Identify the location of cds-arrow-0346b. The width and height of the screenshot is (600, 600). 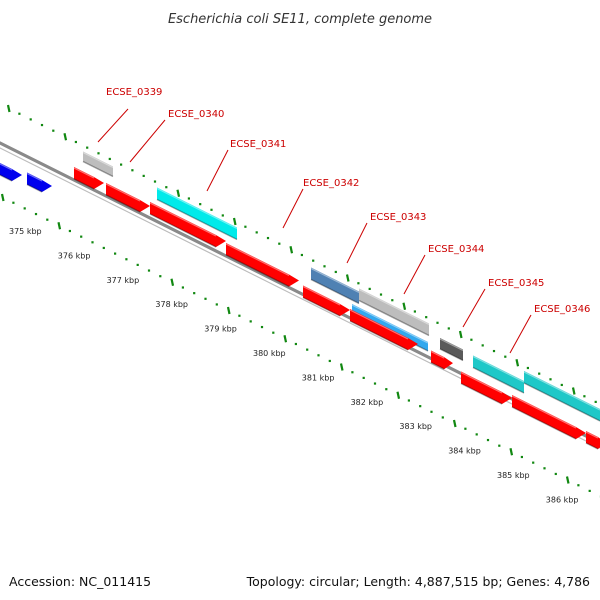
(548, 417).